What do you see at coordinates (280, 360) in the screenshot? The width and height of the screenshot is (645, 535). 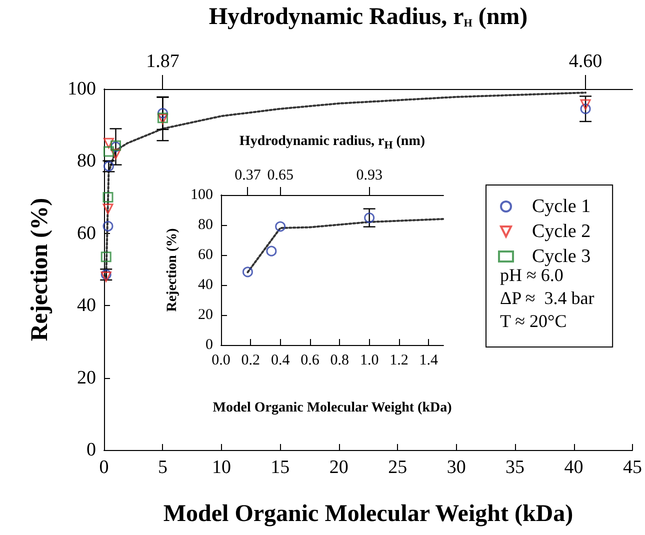 I see `x-tick-label: 0.4` at bounding box center [280, 360].